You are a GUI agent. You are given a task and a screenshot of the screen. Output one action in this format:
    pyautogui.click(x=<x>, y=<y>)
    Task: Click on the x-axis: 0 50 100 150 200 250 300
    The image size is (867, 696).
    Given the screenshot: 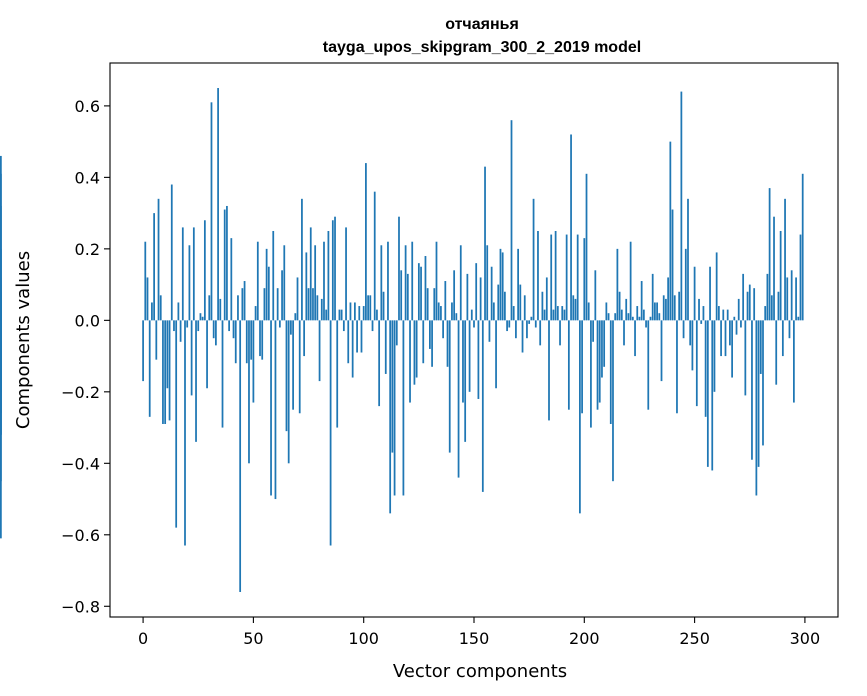 What is the action you would take?
    pyautogui.click(x=479, y=632)
    